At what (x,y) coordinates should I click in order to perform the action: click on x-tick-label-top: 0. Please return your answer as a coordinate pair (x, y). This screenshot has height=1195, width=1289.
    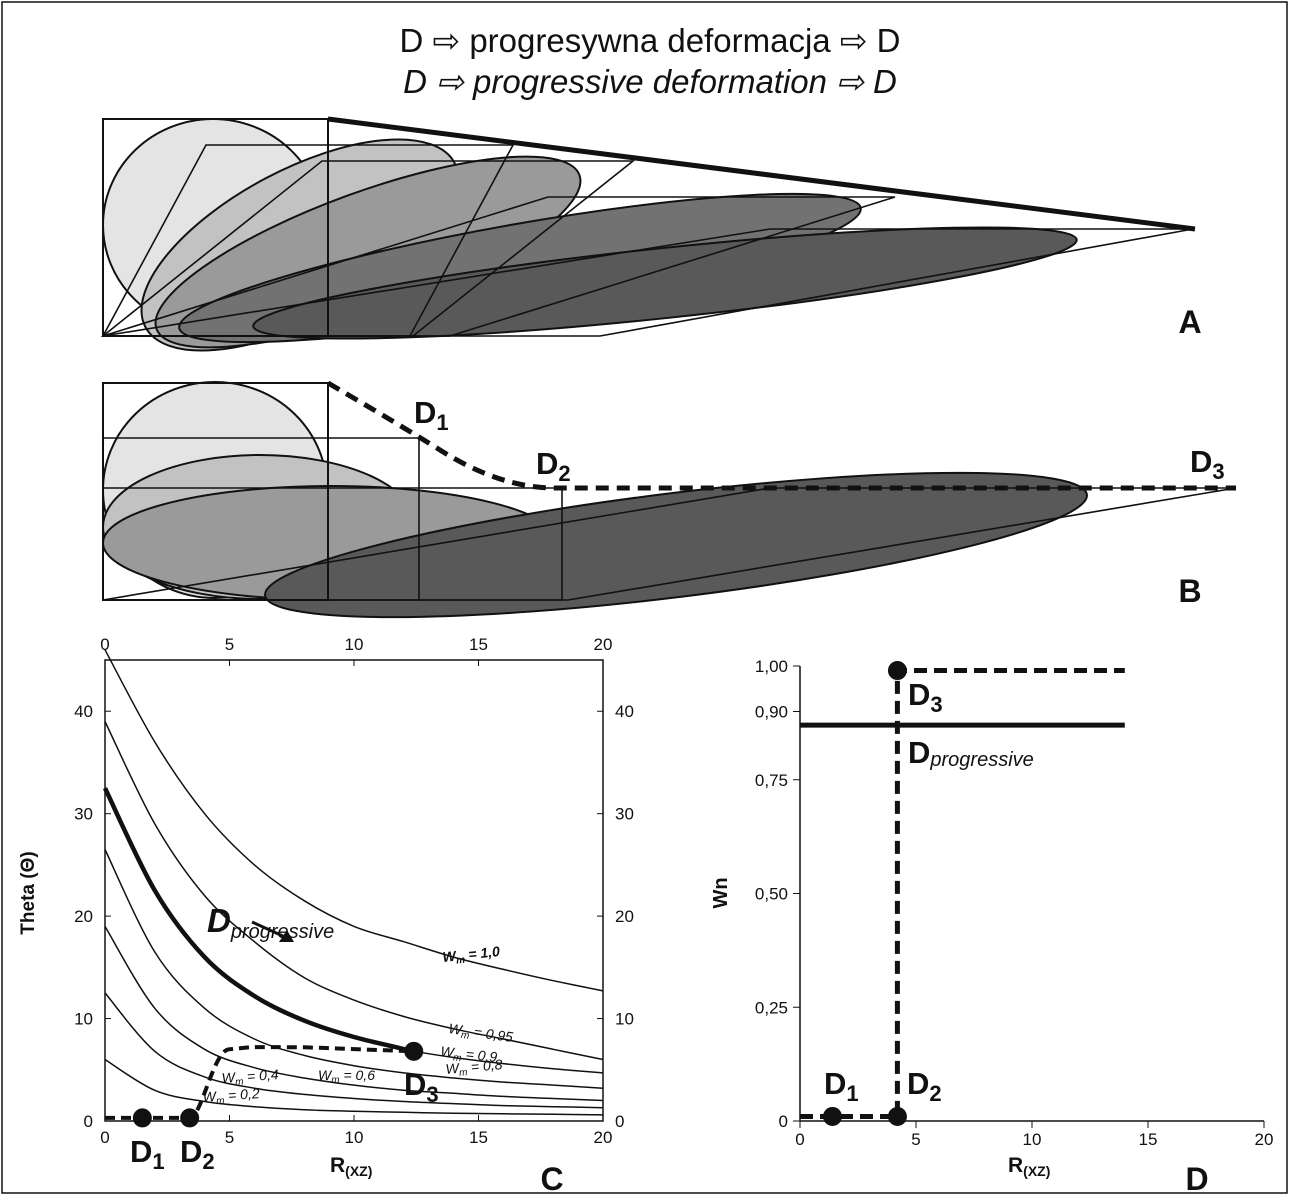
    Looking at the image, I should click on (104, 644).